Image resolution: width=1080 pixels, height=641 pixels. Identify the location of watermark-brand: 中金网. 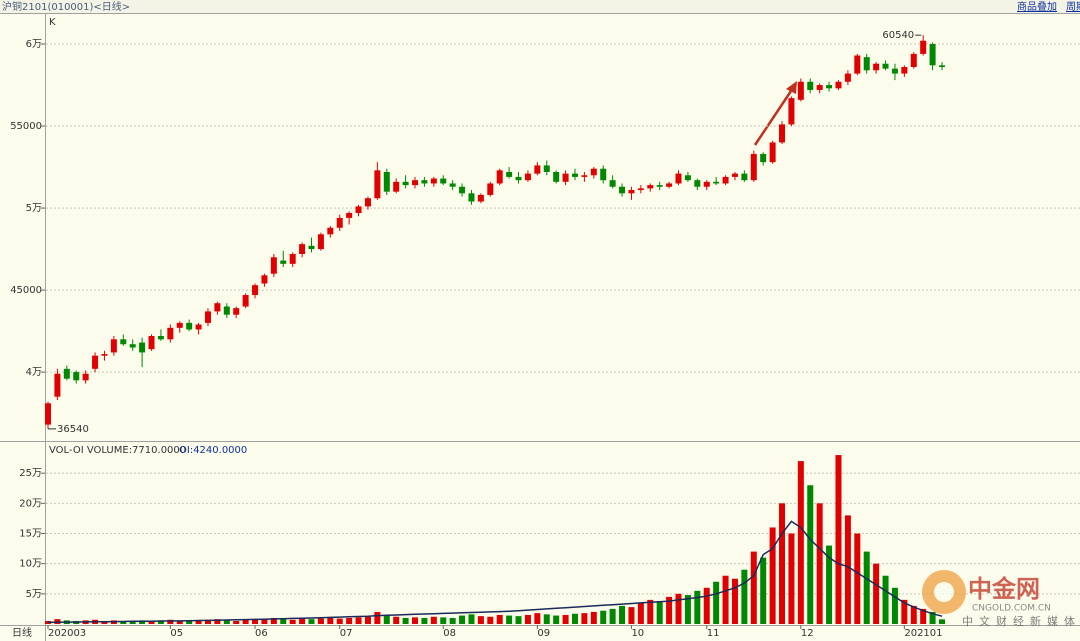
(1004, 589).